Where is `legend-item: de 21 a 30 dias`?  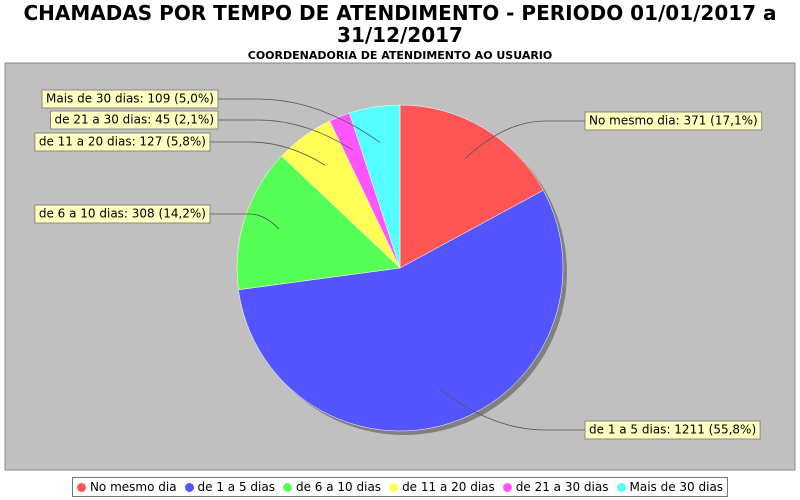 legend-item: de 21 a 30 dias is located at coordinates (555, 487).